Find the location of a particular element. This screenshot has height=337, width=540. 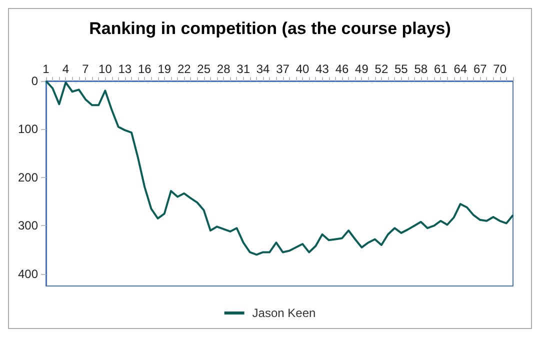

x-tick-label: 43 is located at coordinates (323, 69).